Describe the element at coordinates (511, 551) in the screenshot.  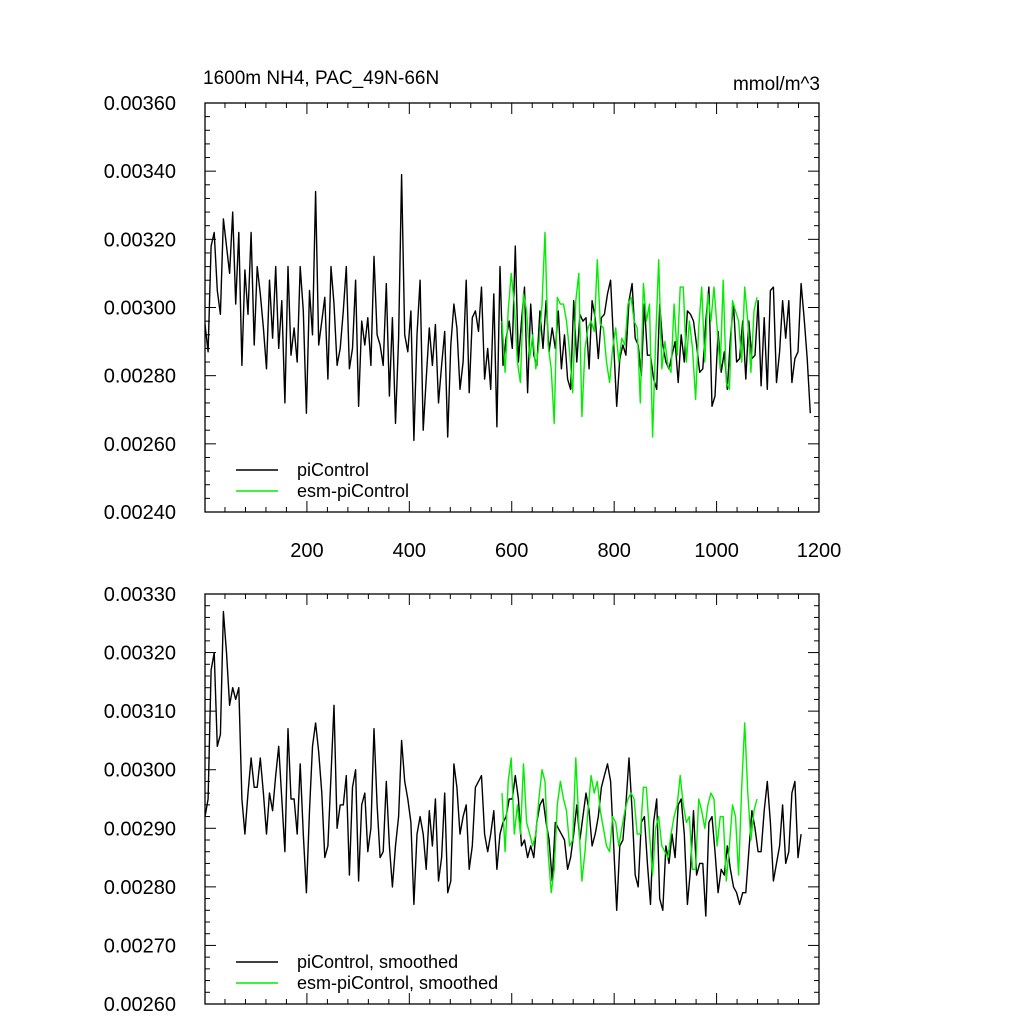
I see `x-tick-label: 600` at that location.